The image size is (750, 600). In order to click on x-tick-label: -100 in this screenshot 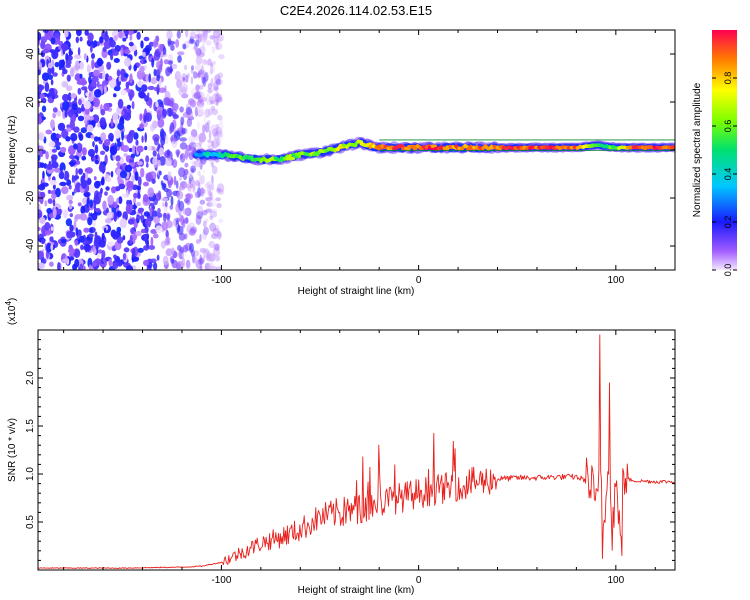, I will do `click(221, 280)`.